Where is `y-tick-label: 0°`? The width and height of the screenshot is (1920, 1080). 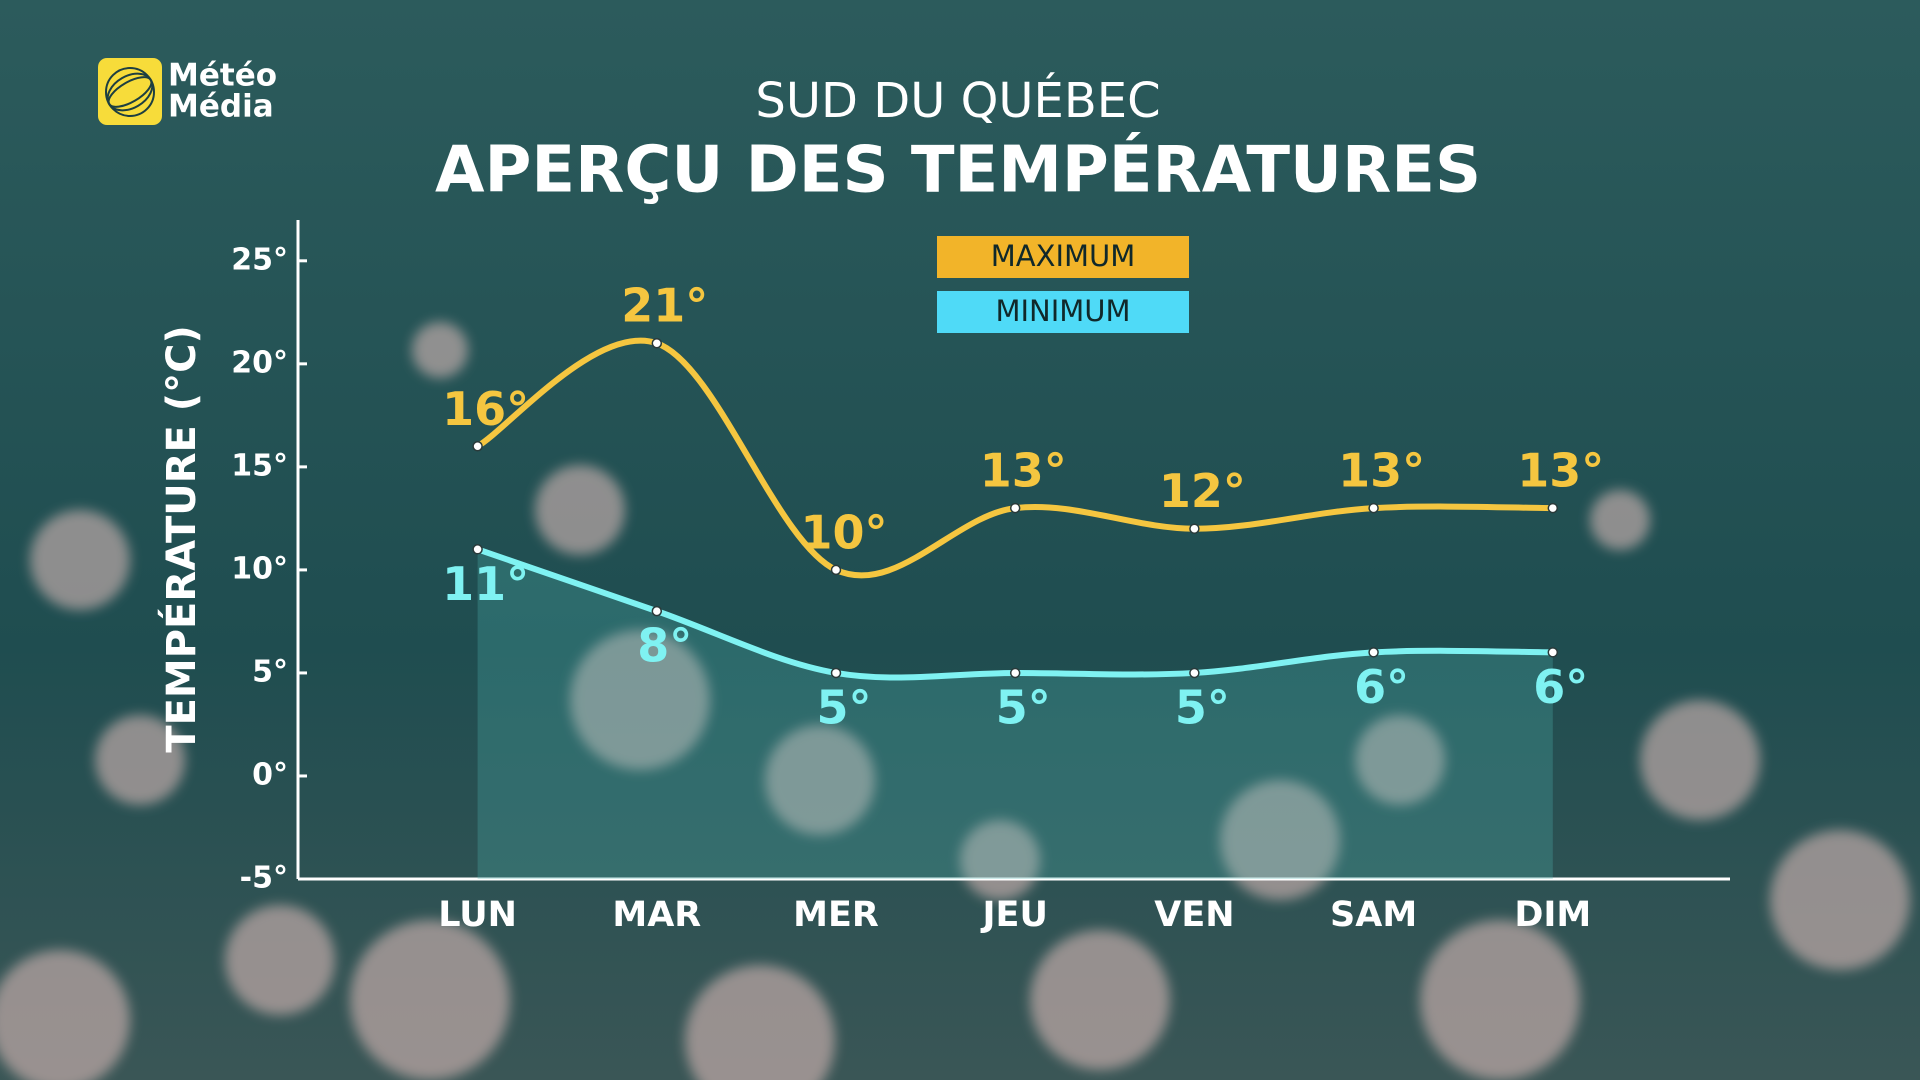
y-tick-label: 0° is located at coordinates (270, 774).